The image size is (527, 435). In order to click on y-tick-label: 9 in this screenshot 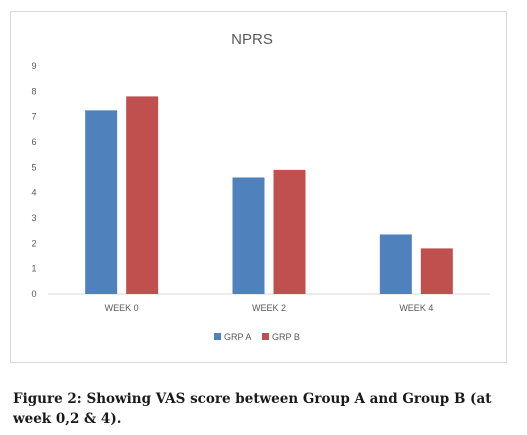, I will do `click(33, 66)`.